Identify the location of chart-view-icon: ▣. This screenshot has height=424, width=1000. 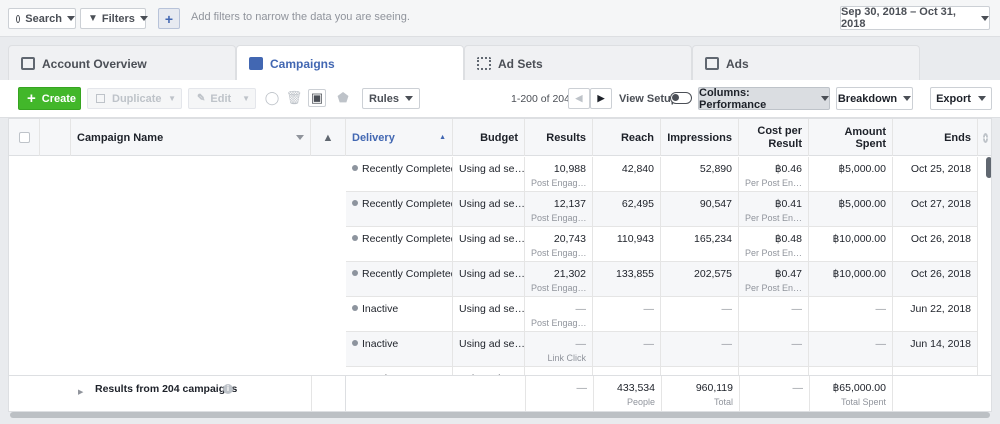
(317, 98).